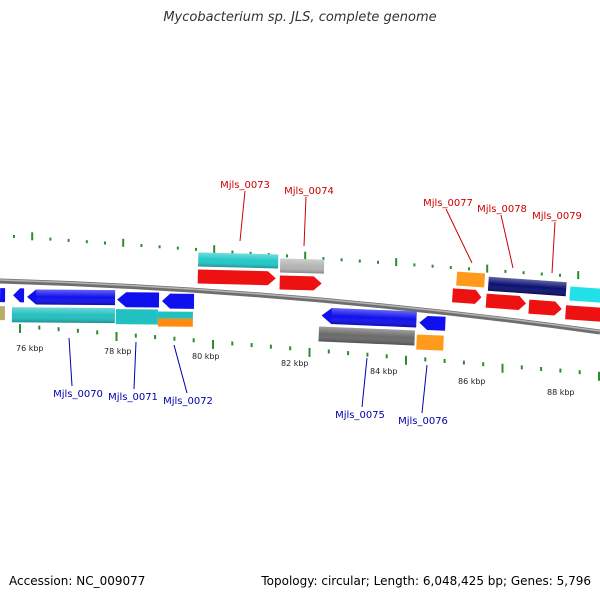 The height and width of the screenshot is (600, 600). What do you see at coordinates (502, 209) in the screenshot?
I see `gene-label-forward: Mjls_0078` at bounding box center [502, 209].